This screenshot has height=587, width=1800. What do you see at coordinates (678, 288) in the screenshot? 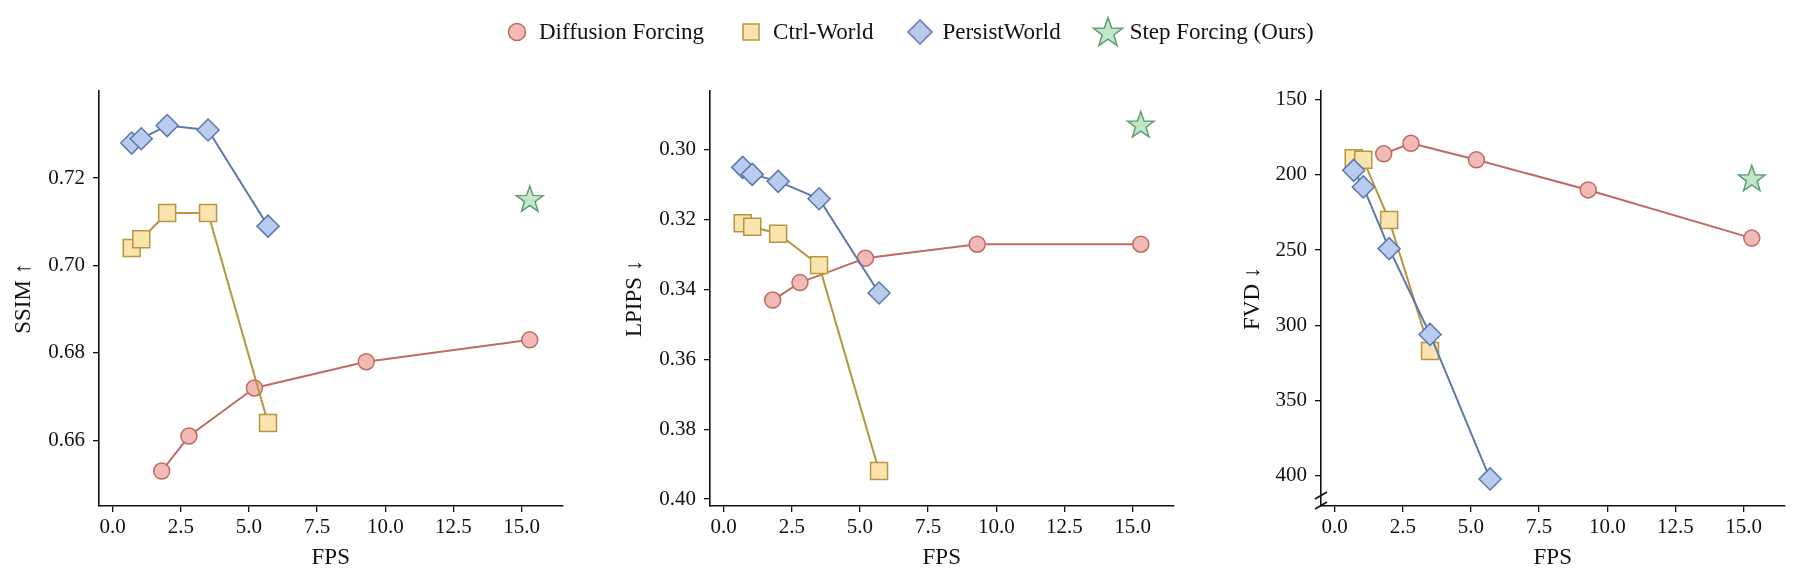
I see `y-tick-label: 0.34` at bounding box center [678, 288].